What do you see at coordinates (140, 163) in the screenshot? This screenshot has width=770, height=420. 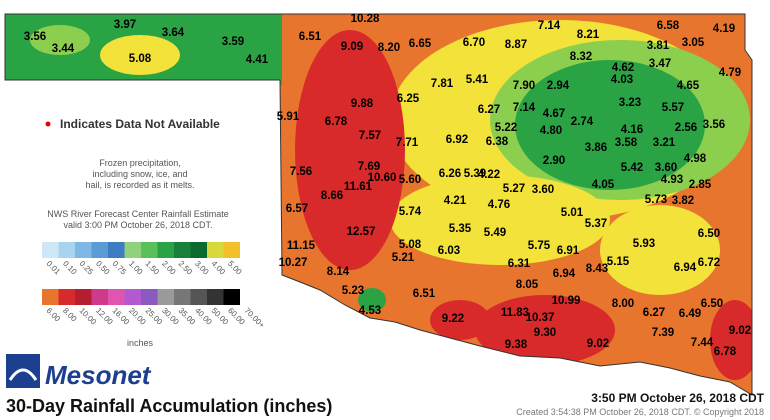 I see `frozen-note: Frozen precipitation,` at bounding box center [140, 163].